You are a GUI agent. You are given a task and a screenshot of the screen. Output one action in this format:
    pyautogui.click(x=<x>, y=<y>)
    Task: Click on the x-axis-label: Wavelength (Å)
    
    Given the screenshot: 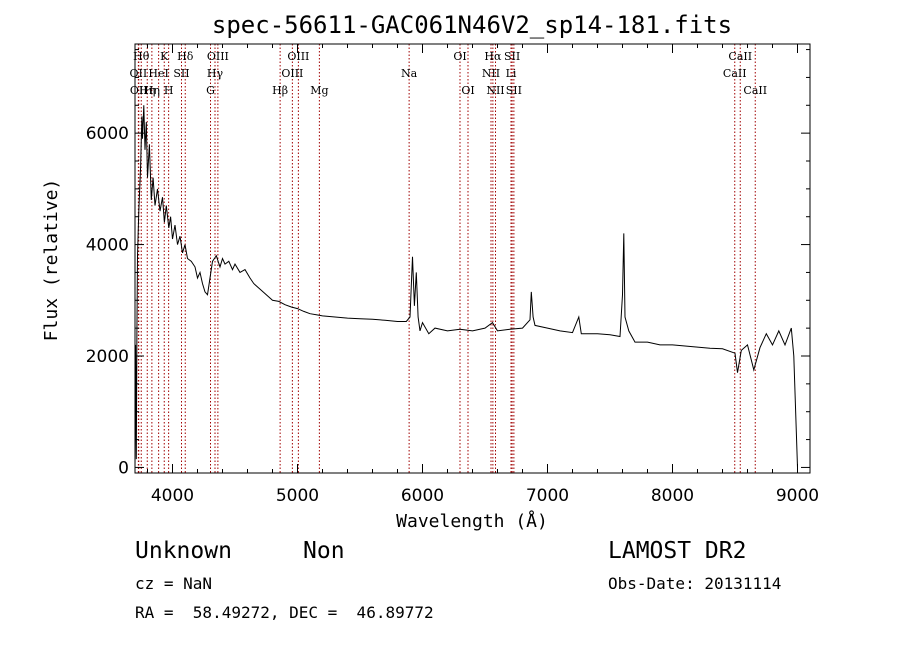 What is the action you would take?
    pyautogui.click(x=472, y=521)
    